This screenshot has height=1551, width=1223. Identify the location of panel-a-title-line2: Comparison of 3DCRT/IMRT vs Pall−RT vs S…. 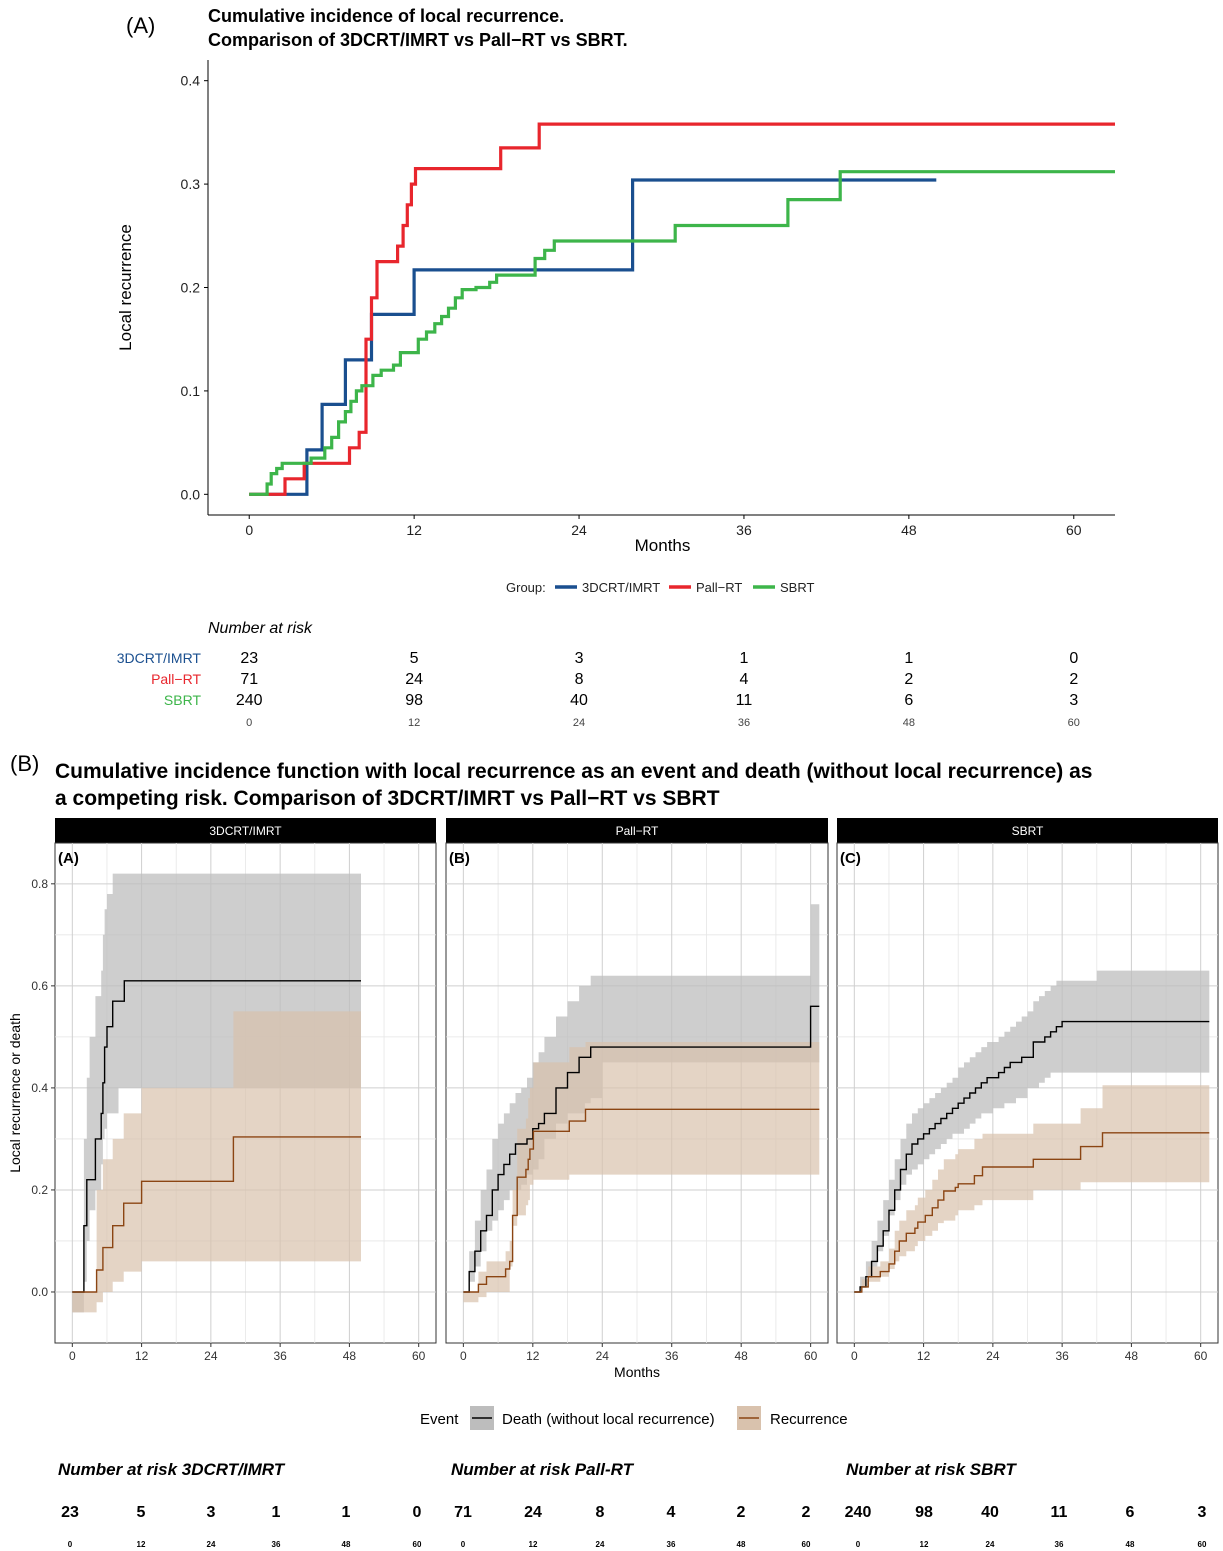
(418, 40).